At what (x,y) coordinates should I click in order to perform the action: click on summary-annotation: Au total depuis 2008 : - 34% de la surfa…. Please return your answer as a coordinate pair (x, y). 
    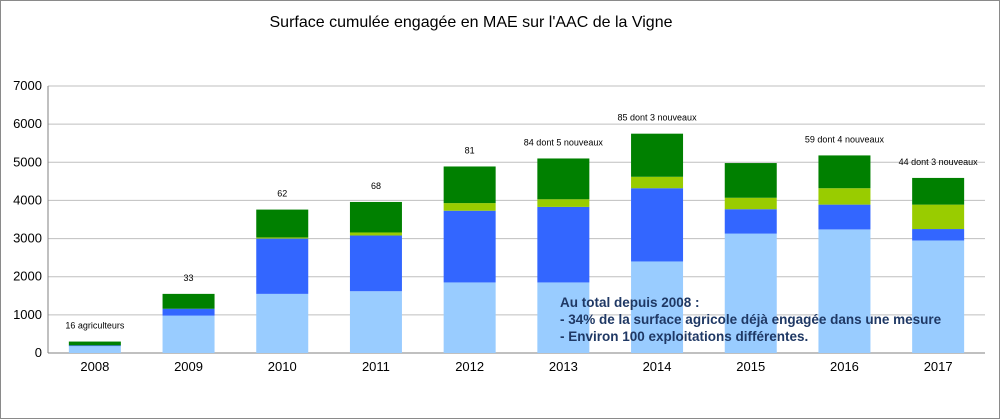
    Looking at the image, I should click on (750, 319).